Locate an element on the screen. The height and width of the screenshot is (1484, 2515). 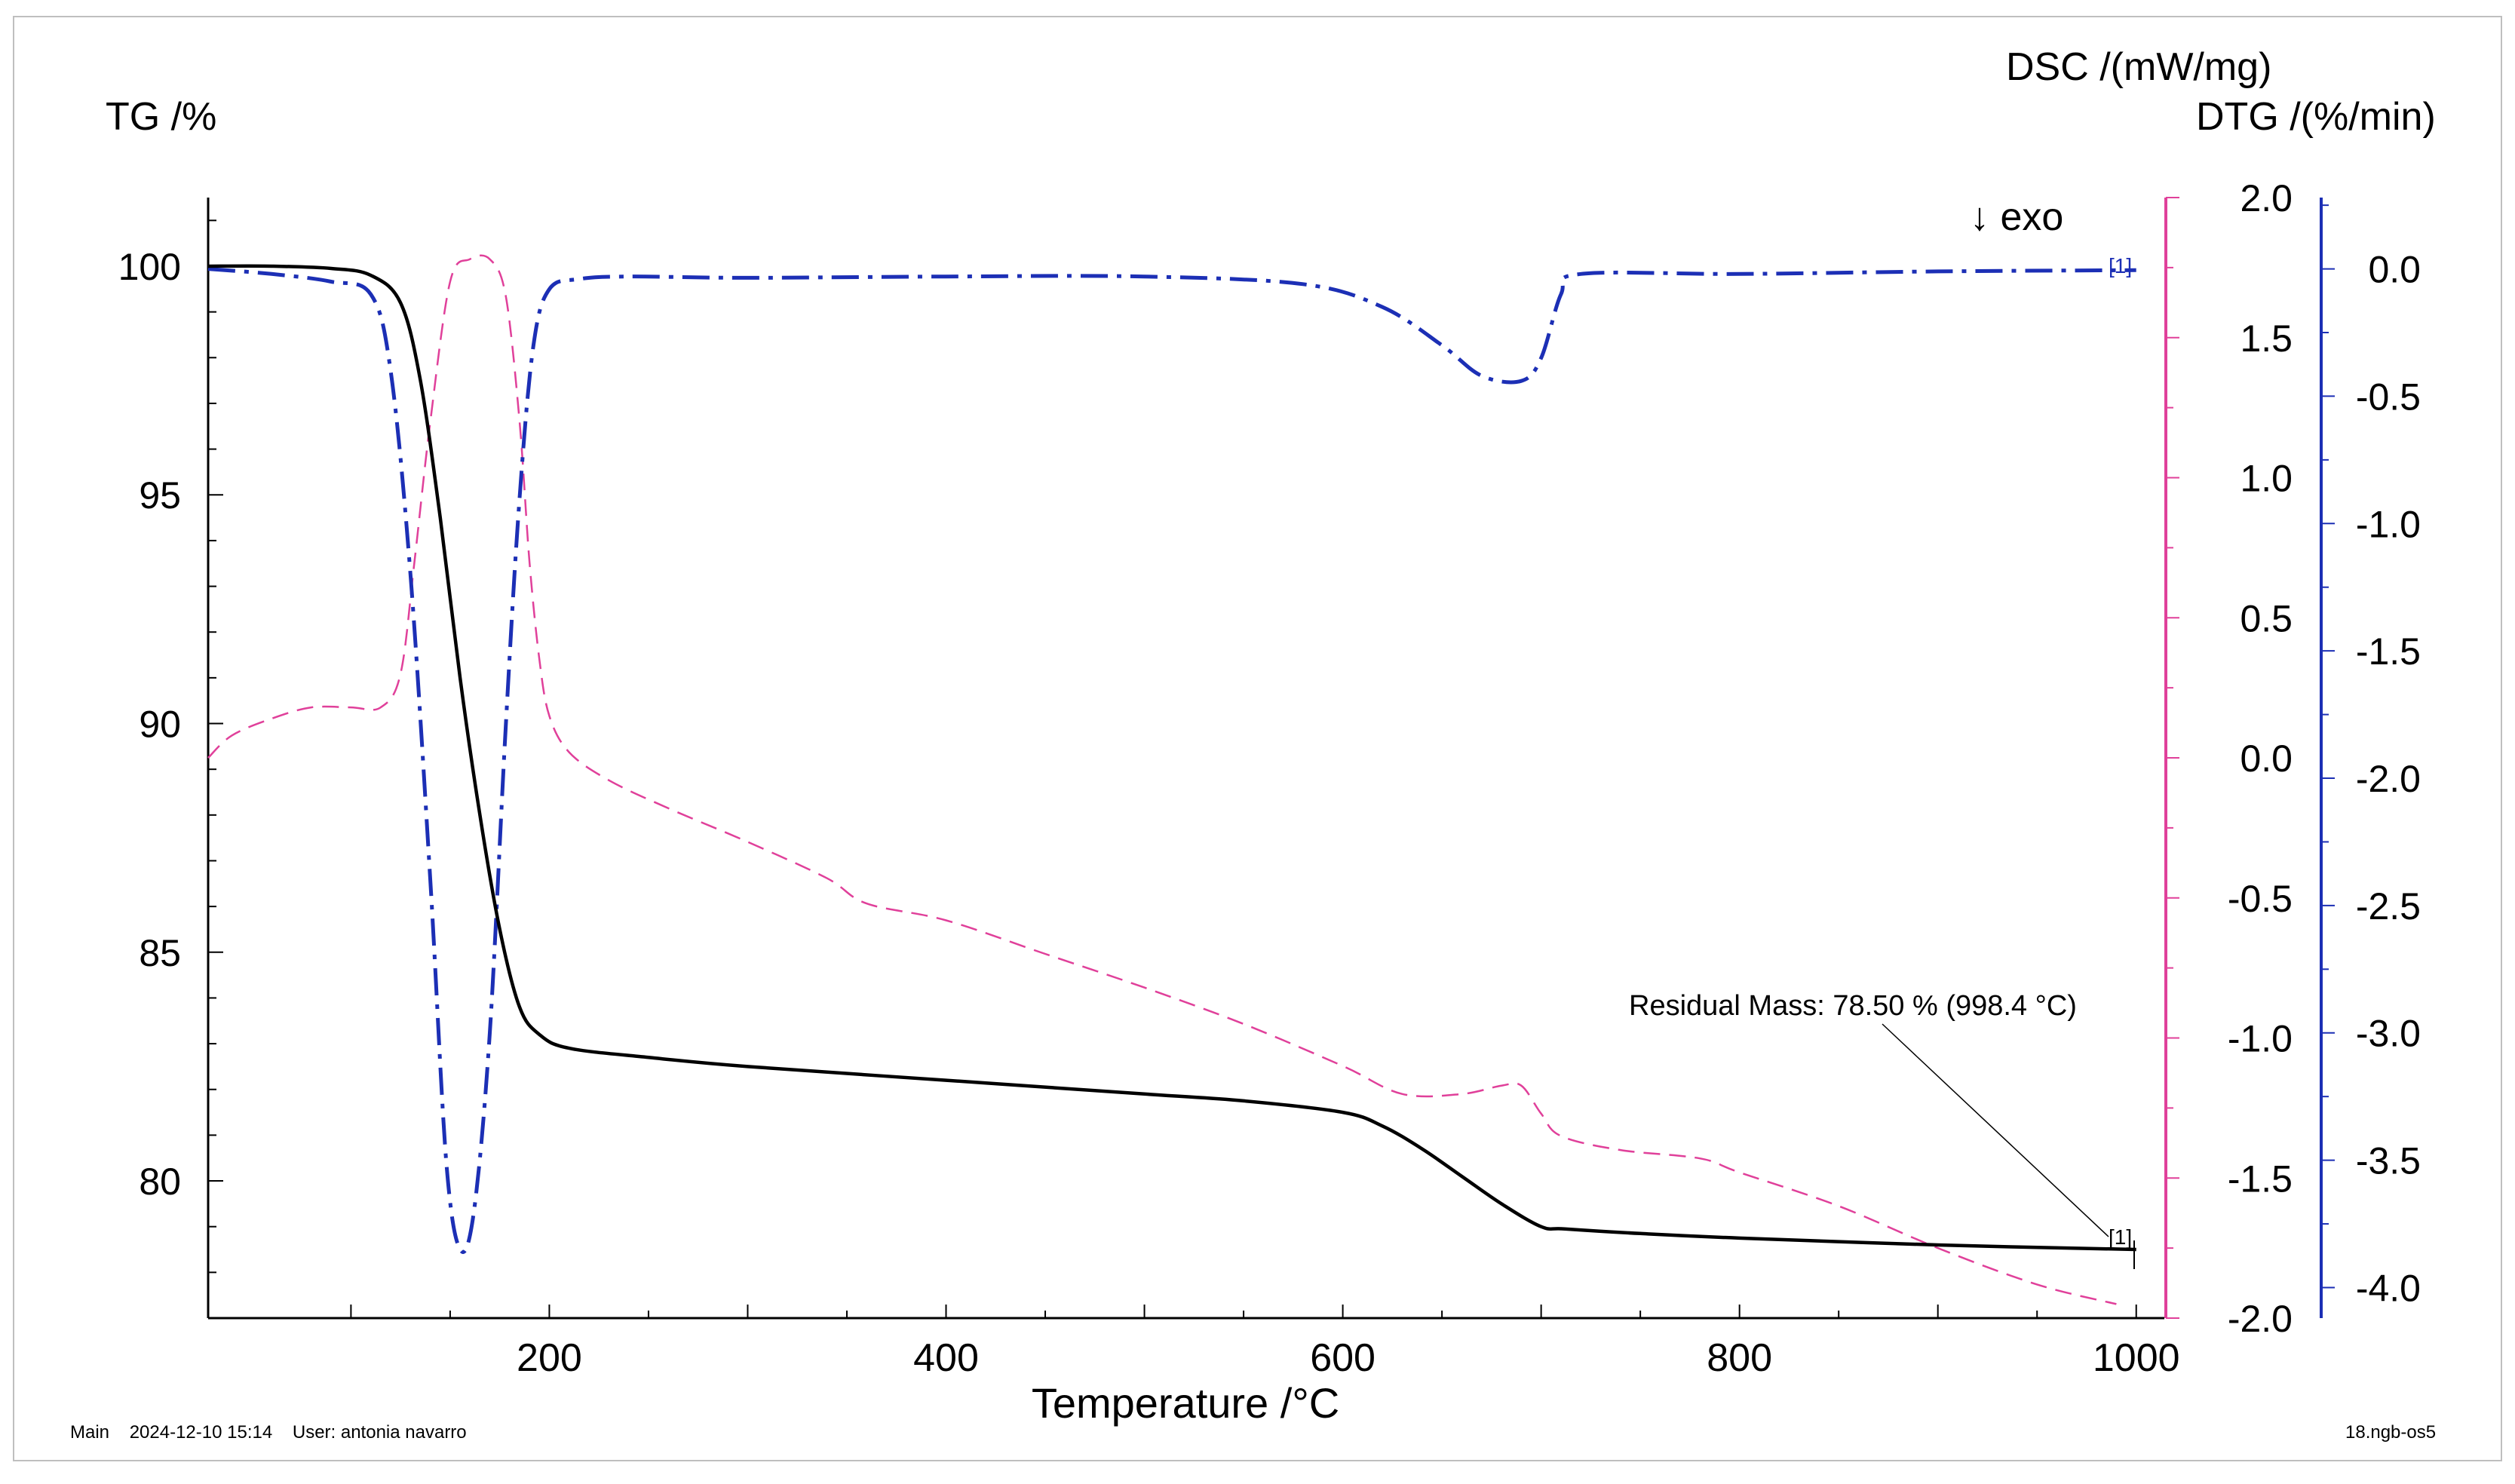
dsc-tick-label: 2.0 is located at coordinates (2266, 198).